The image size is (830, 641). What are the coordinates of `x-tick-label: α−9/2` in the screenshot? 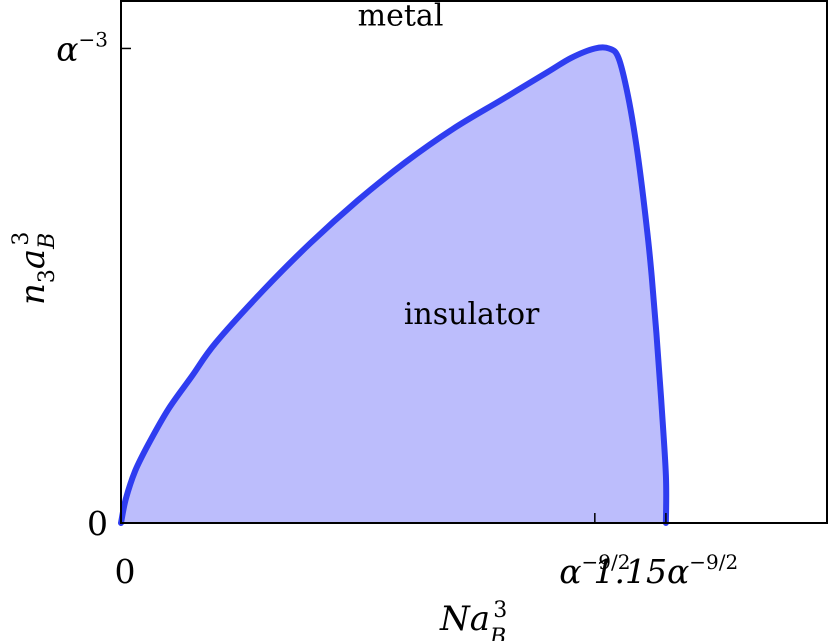 It's located at (594, 570).